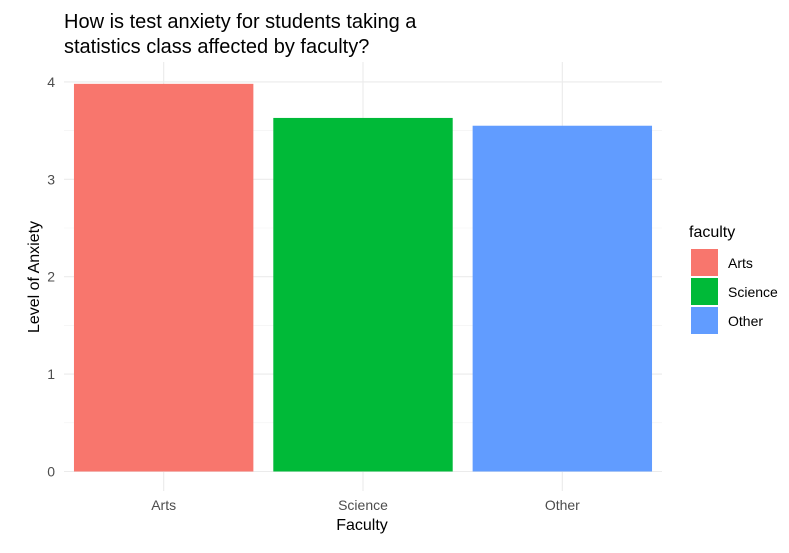  Describe the element at coordinates (51, 179) in the screenshot. I see `y-tick-label: 3` at that location.